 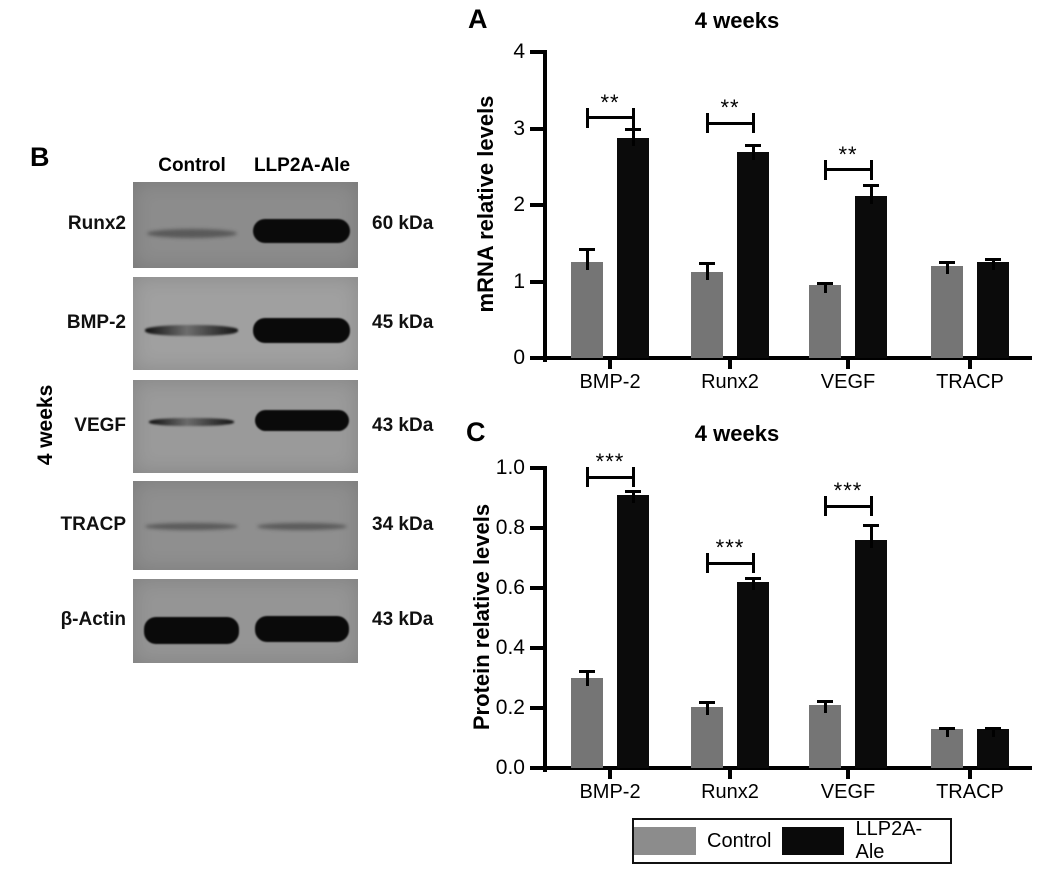 What do you see at coordinates (403, 524) in the screenshot?
I see `blot-kda-label: 34 kDa` at bounding box center [403, 524].